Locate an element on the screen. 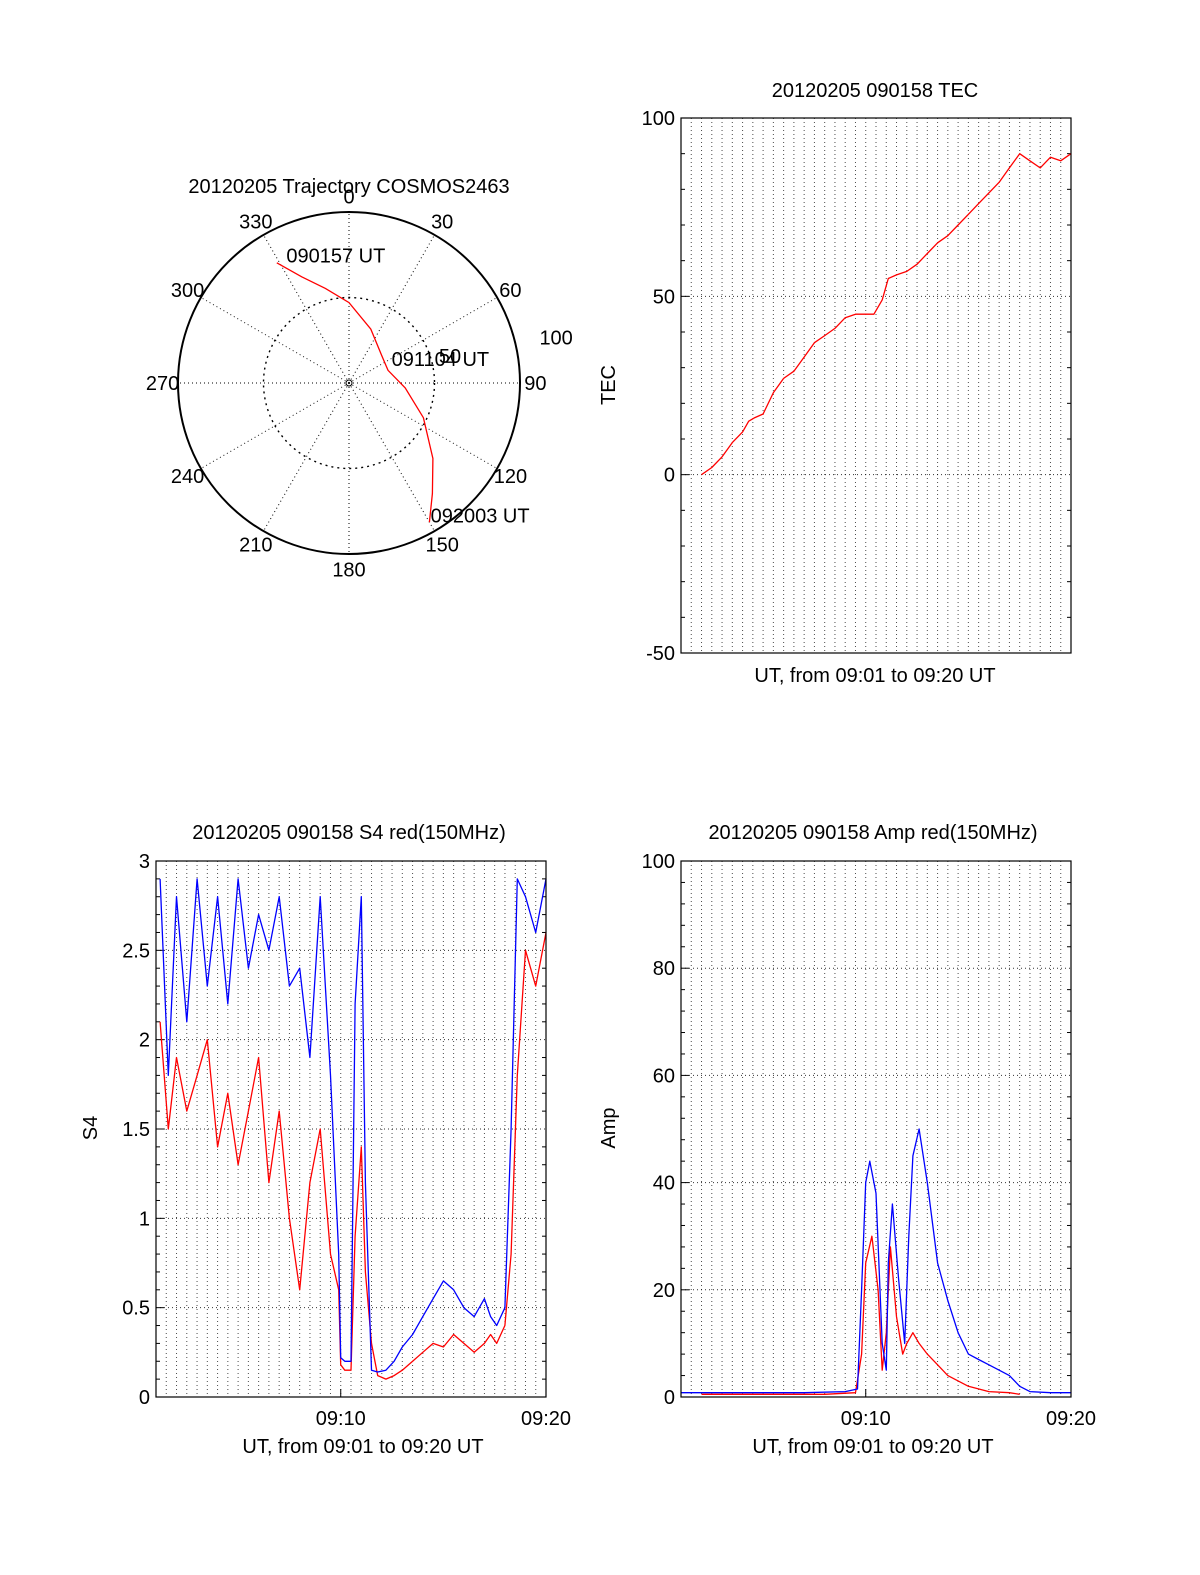  amp-title: 20120205 090158 Amp red(150MHz) is located at coordinates (872, 833).